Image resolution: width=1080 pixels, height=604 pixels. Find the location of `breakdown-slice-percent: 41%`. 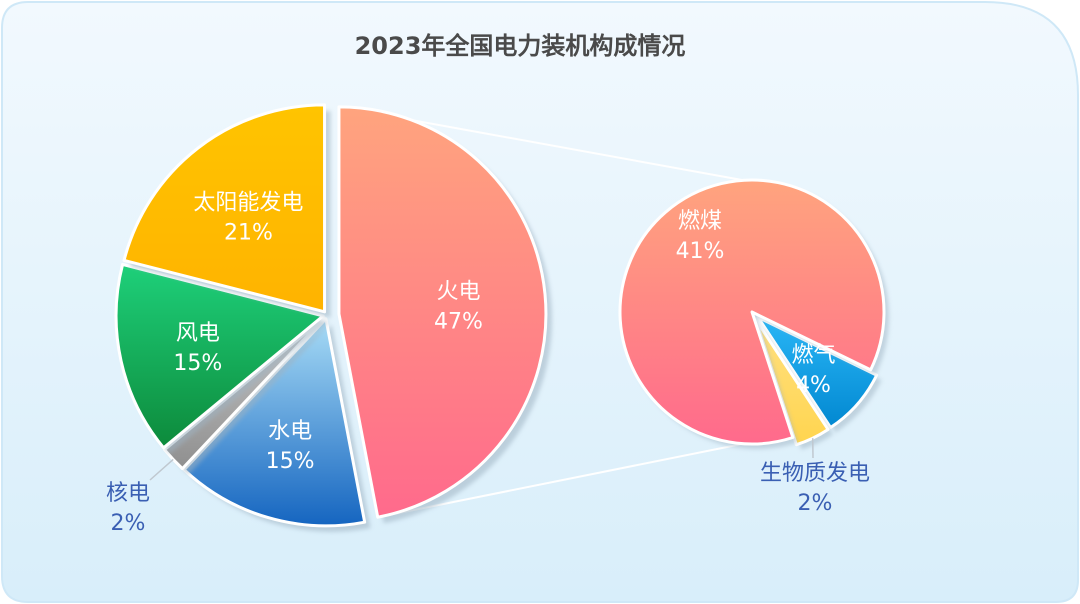

breakdown-slice-percent: 41% is located at coordinates (700, 251).